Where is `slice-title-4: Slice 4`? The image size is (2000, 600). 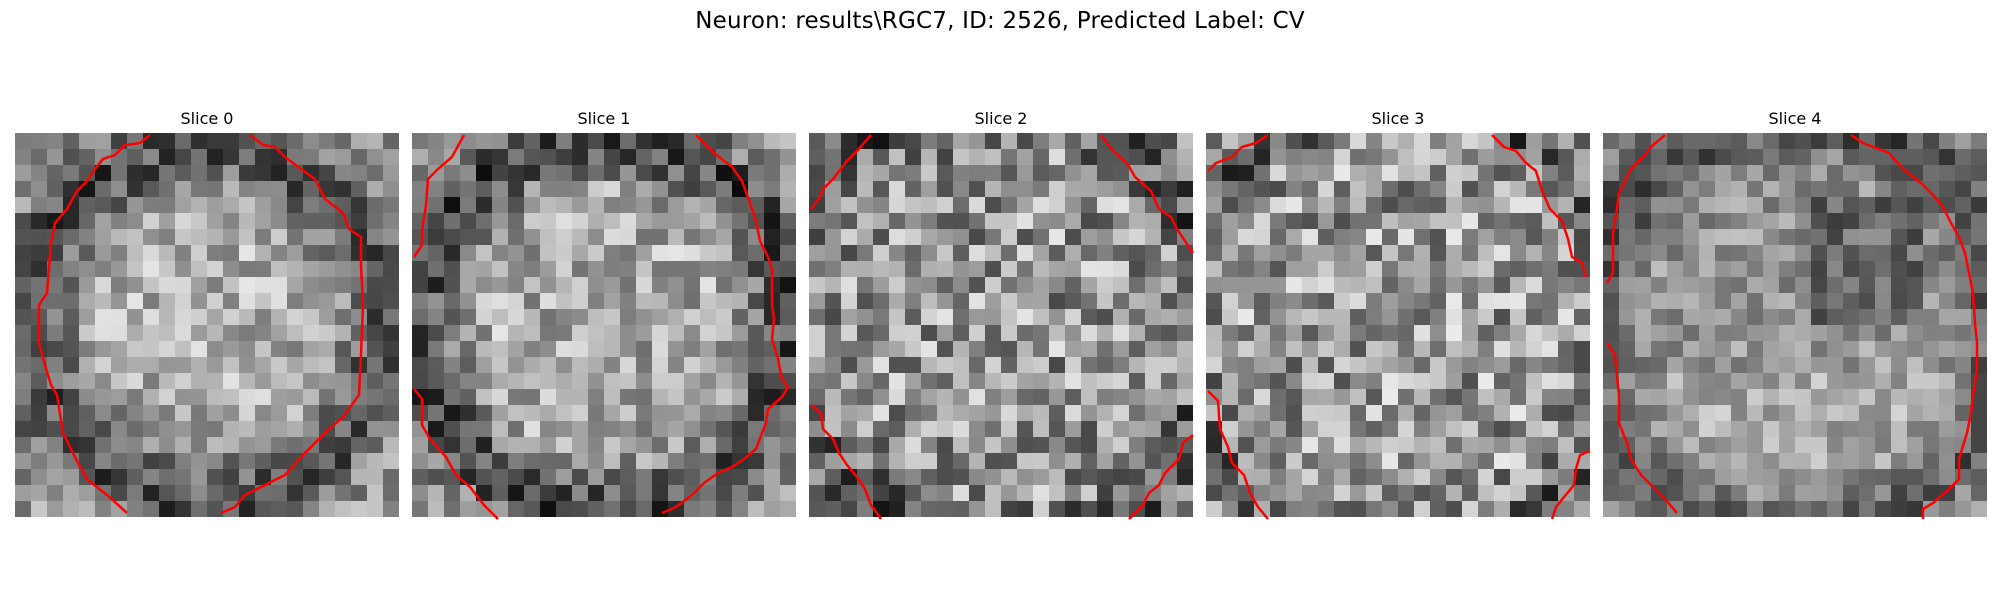
slice-title-4: Slice 4 is located at coordinates (1795, 118).